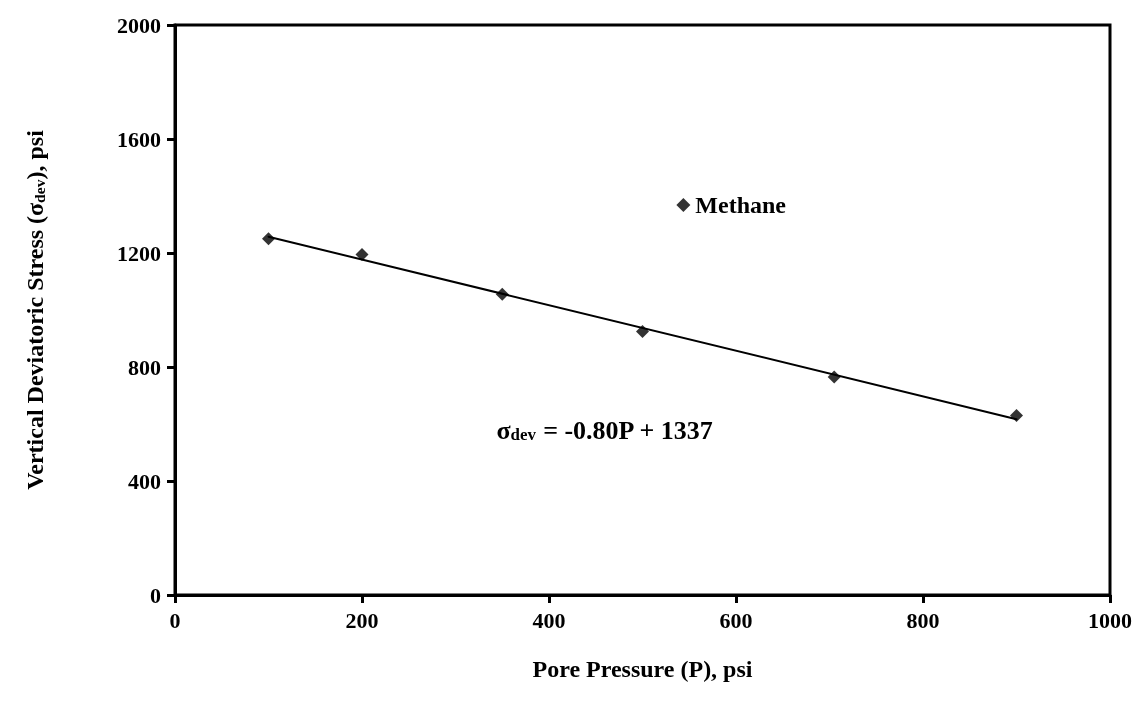 The image size is (1146, 704). I want to click on x-tick-label: 200, so click(362, 620).